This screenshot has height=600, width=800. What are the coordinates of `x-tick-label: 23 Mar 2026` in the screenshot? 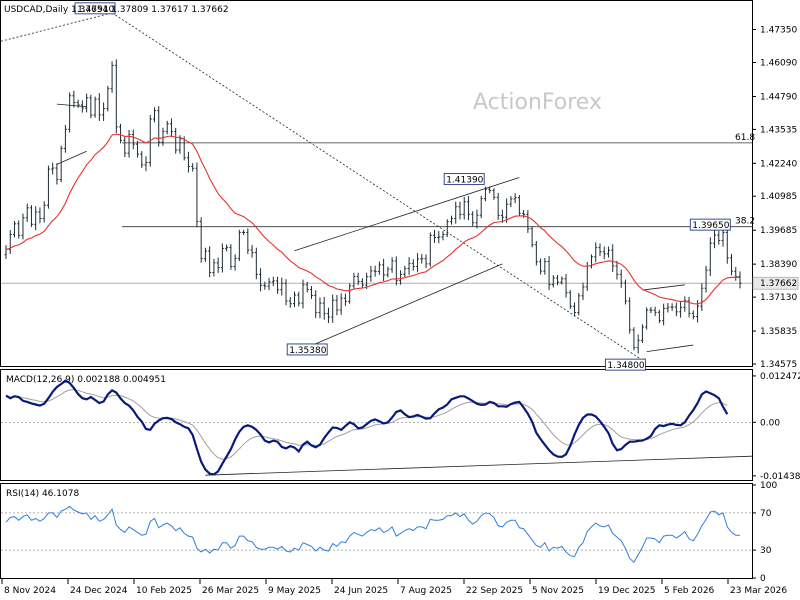 It's located at (758, 591).